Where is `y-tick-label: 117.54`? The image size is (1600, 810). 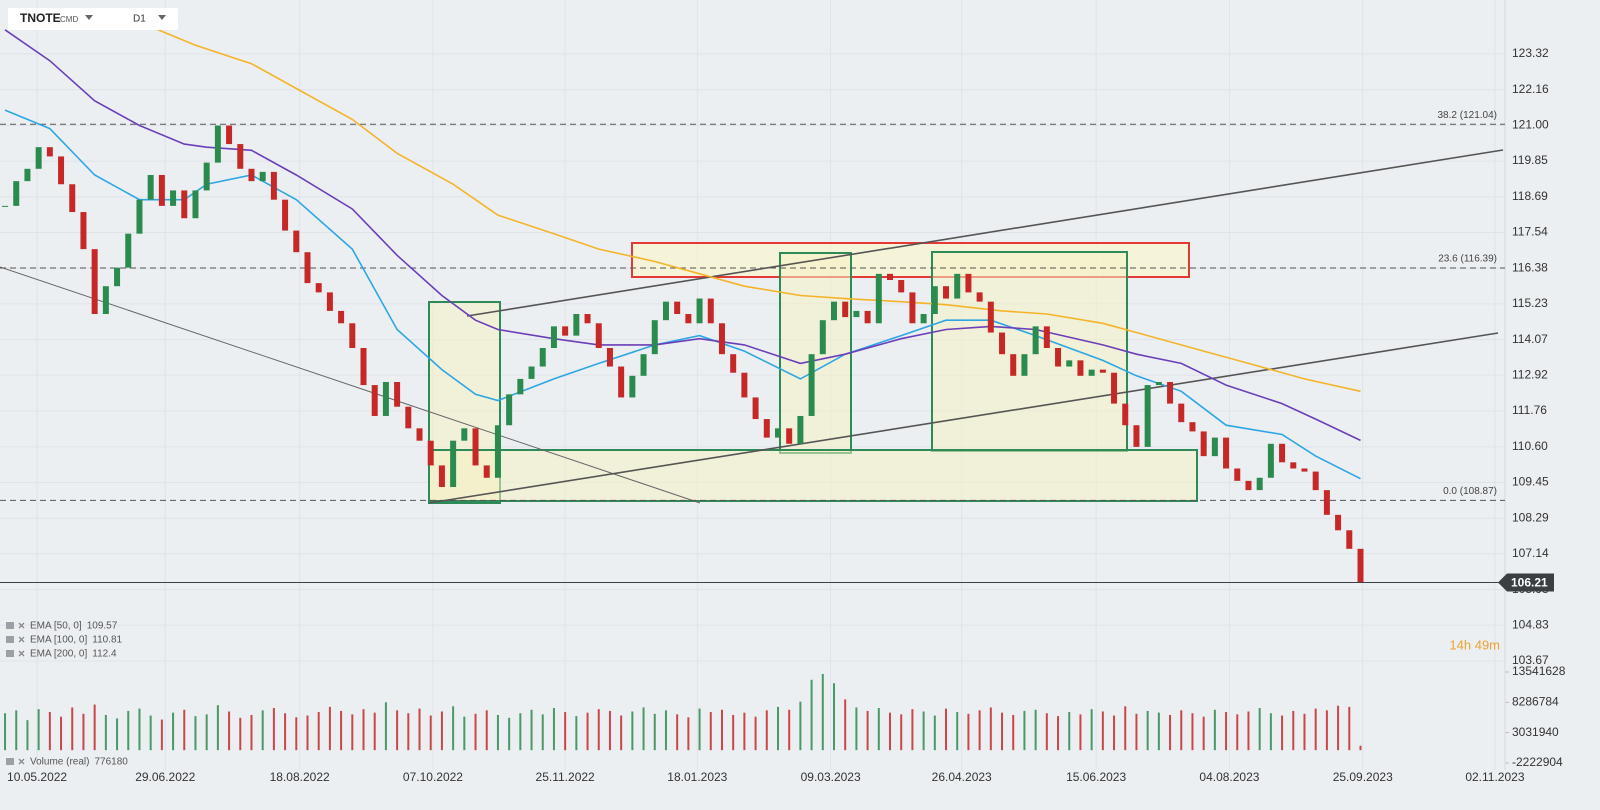
y-tick-label: 117.54 is located at coordinates (1530, 232).